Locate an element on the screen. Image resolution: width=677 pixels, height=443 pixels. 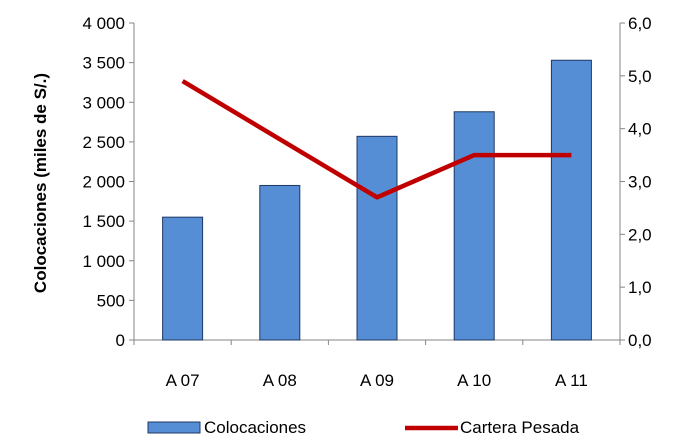
category-label: A 09 is located at coordinates (377, 380).